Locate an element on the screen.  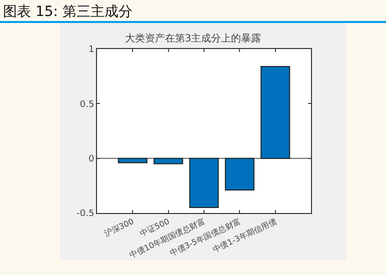
y-tick-label: 1 is located at coordinates (91, 50).